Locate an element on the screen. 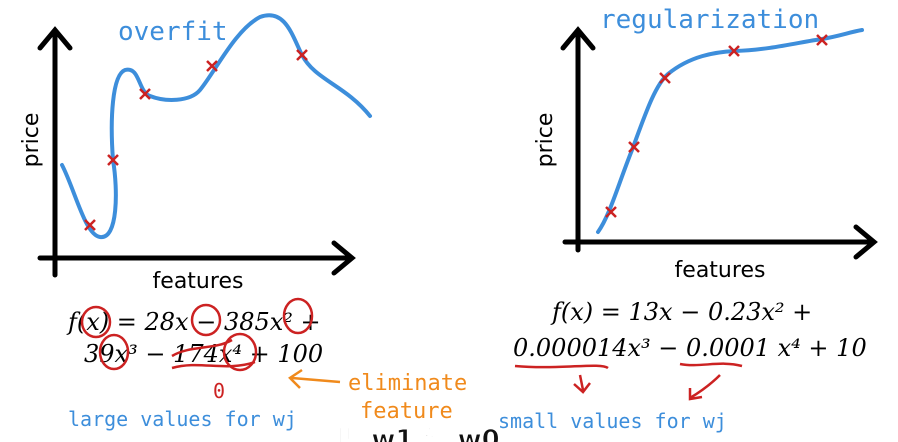  large-note: large values for wj is located at coordinates (182, 419).